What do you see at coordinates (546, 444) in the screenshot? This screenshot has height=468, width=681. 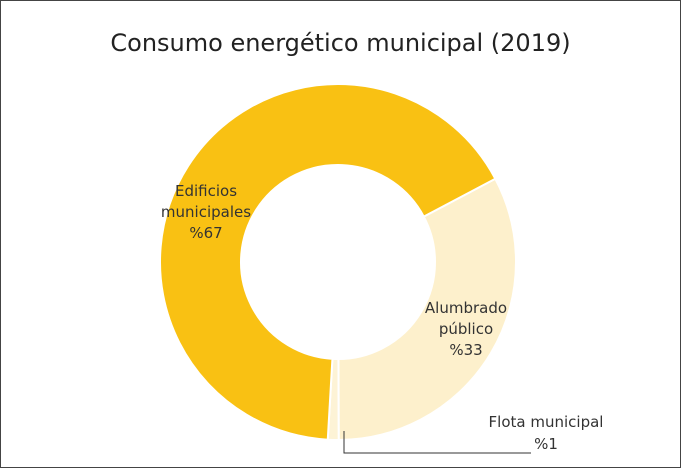 I see `slice-value-label: %1` at bounding box center [546, 444].